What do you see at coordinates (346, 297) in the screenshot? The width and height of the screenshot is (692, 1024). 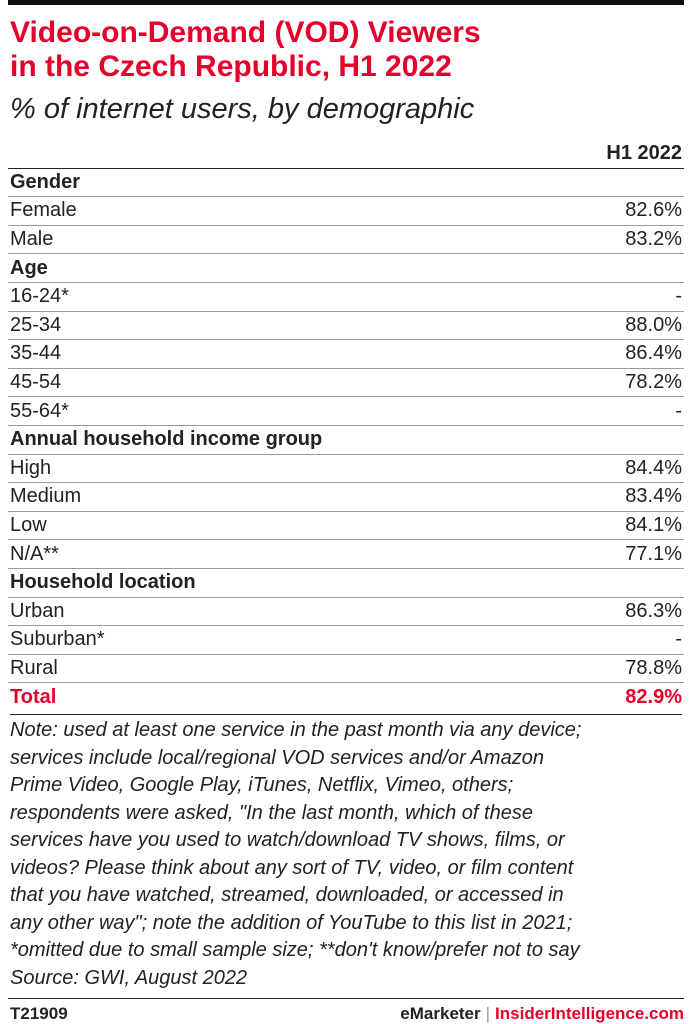 I see `table-row: 16-24* -` at bounding box center [346, 297].